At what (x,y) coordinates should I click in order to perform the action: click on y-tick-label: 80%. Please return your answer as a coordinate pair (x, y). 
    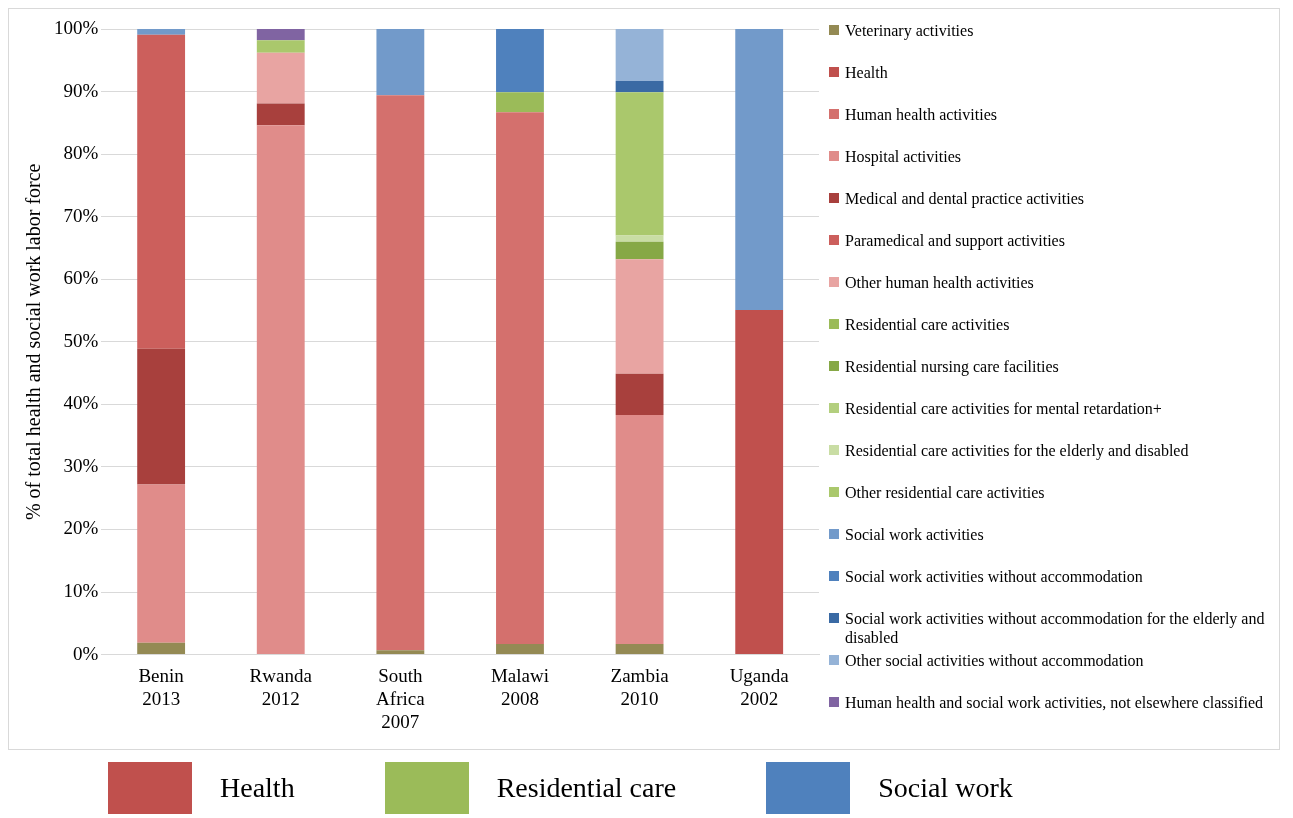
    Looking at the image, I should click on (81, 153).